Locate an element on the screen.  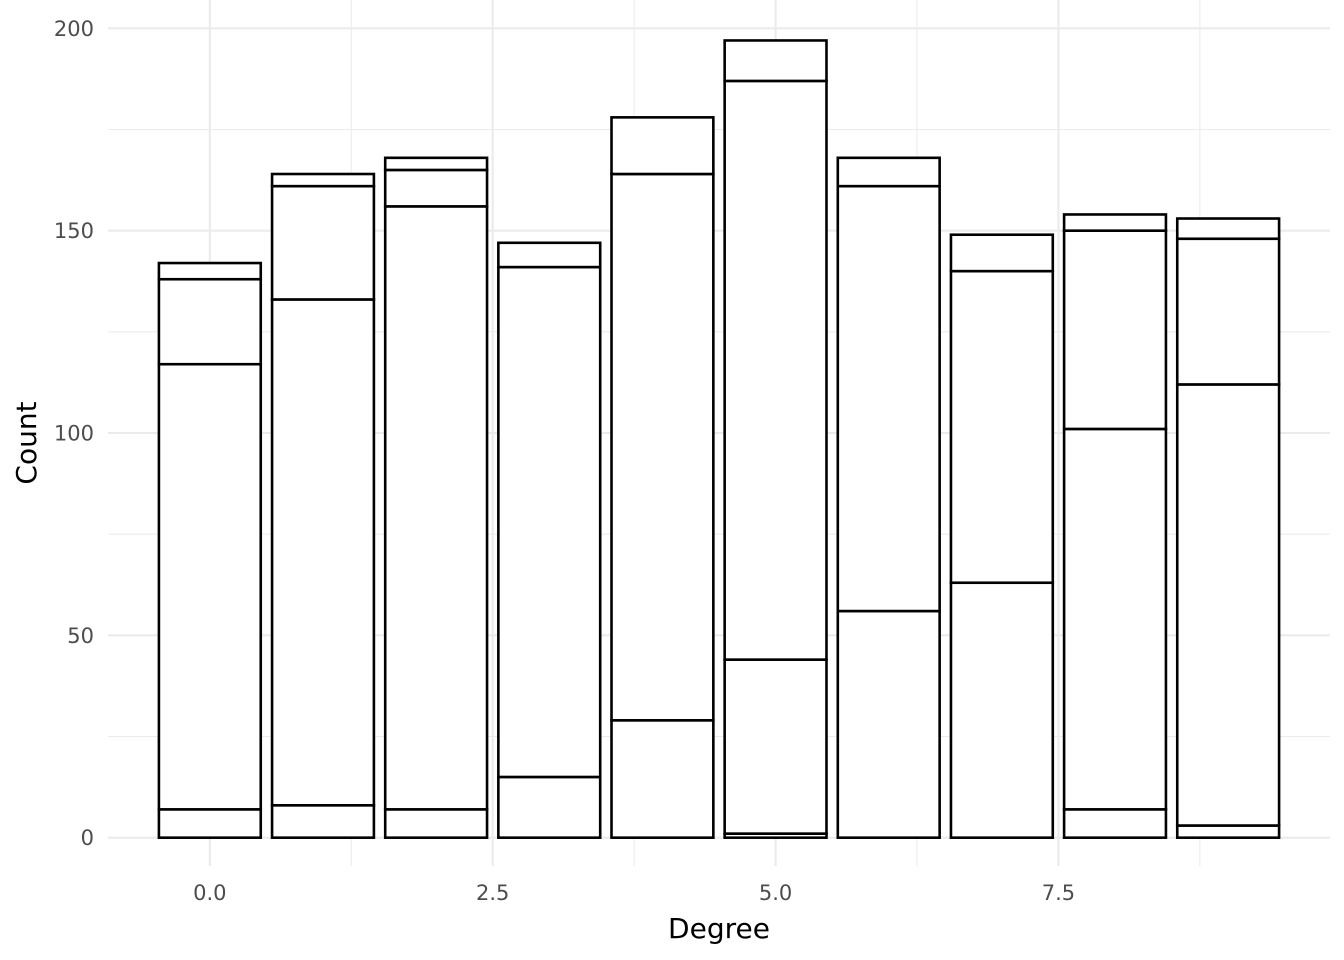
x-tick-label: 2.5 is located at coordinates (492, 893).